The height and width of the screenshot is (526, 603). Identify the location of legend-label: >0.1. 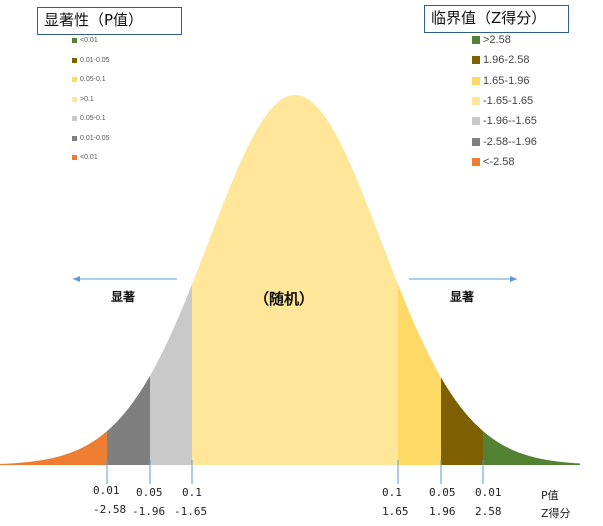
(87, 99).